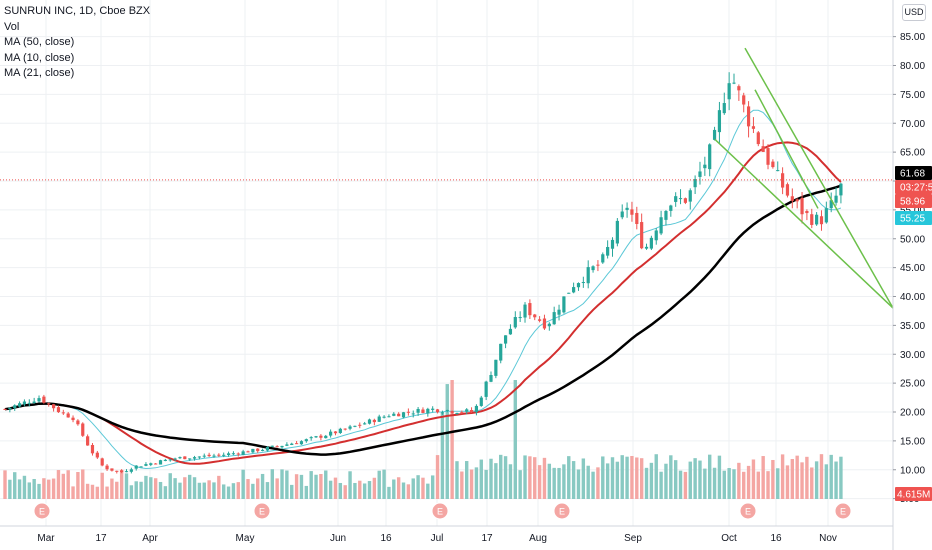 This screenshot has width=932, height=550. What do you see at coordinates (913, 494) in the screenshot?
I see `volume-tag` at bounding box center [913, 494].